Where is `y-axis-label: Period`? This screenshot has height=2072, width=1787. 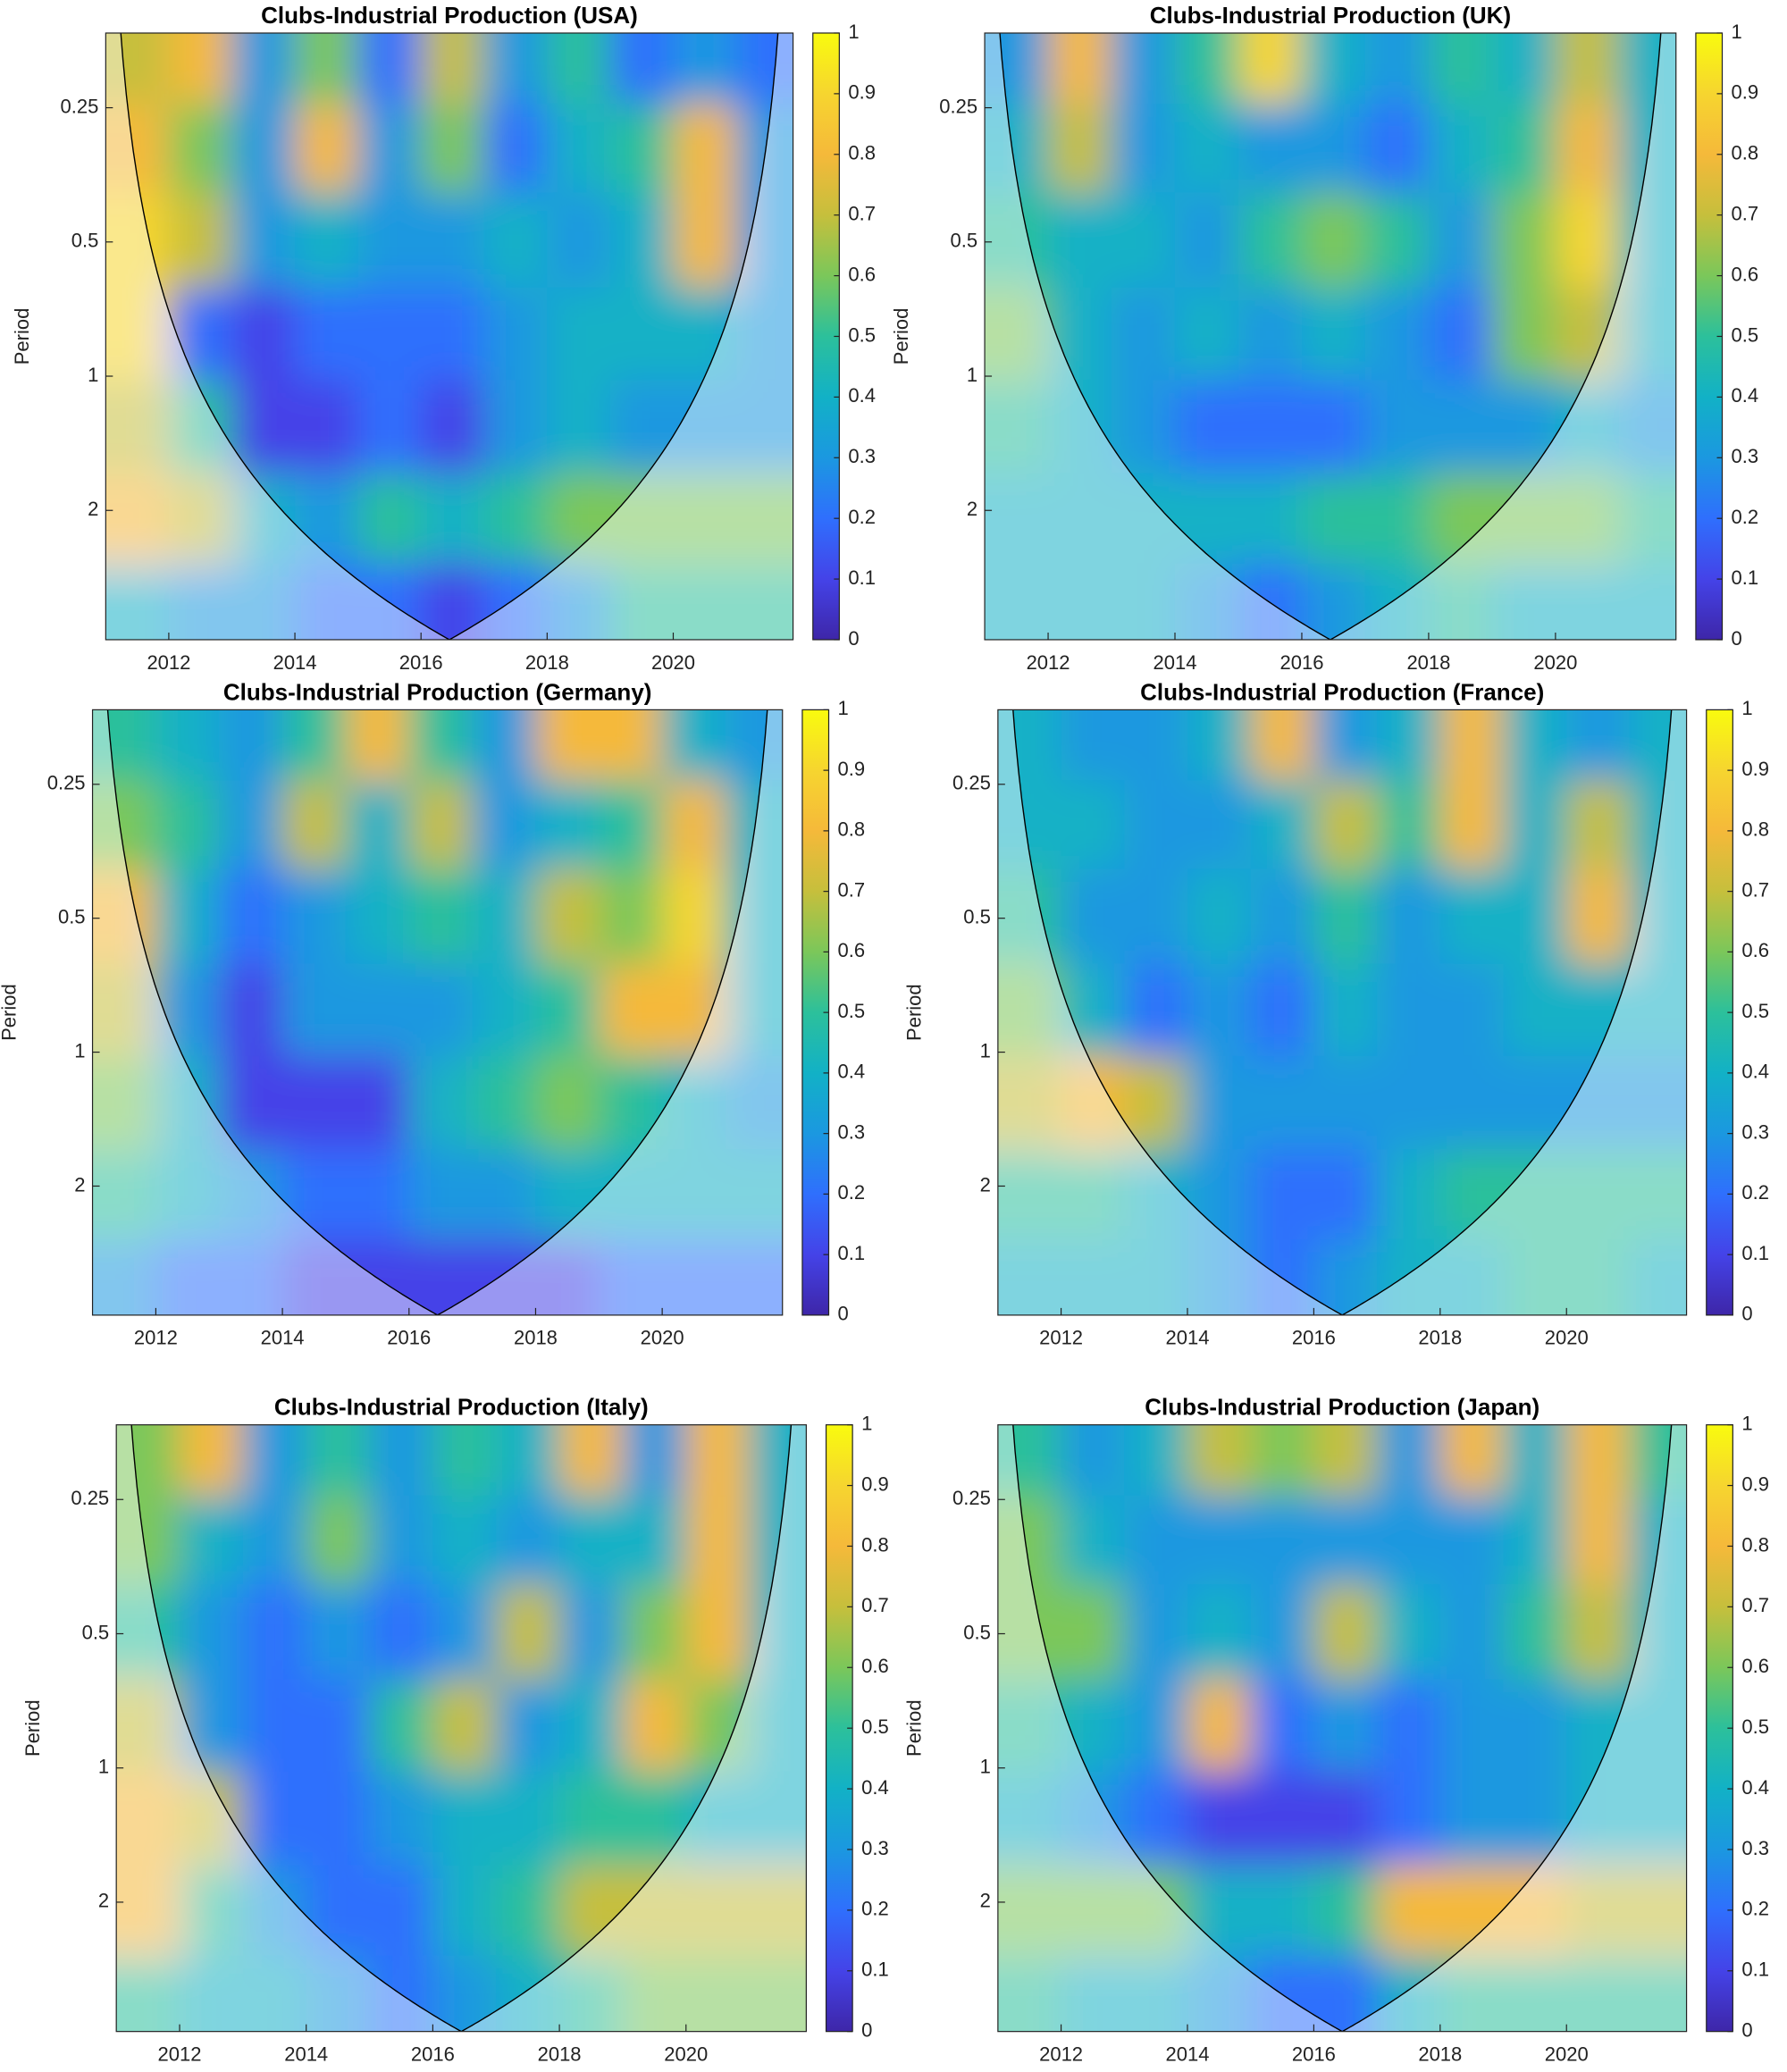 y-axis-label: Period is located at coordinates (10, 1012).